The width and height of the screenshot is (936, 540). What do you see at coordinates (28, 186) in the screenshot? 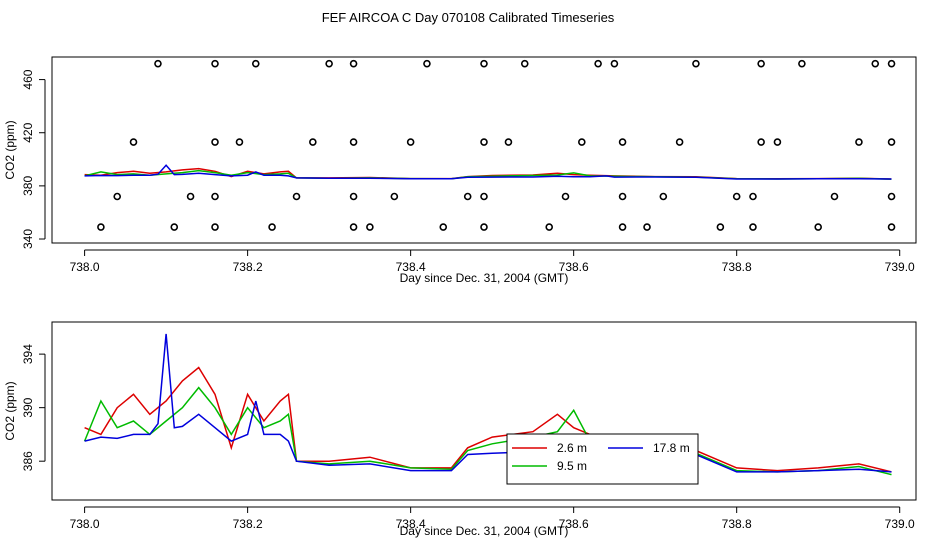
I see `y-tick-label: 380` at bounding box center [28, 186].